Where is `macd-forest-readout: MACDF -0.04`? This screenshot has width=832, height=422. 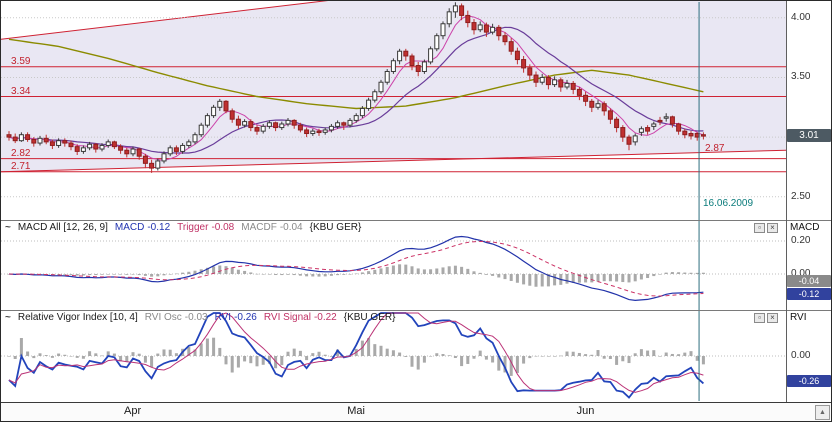
macd-forest-readout: MACDF -0.04 is located at coordinates (271, 227).